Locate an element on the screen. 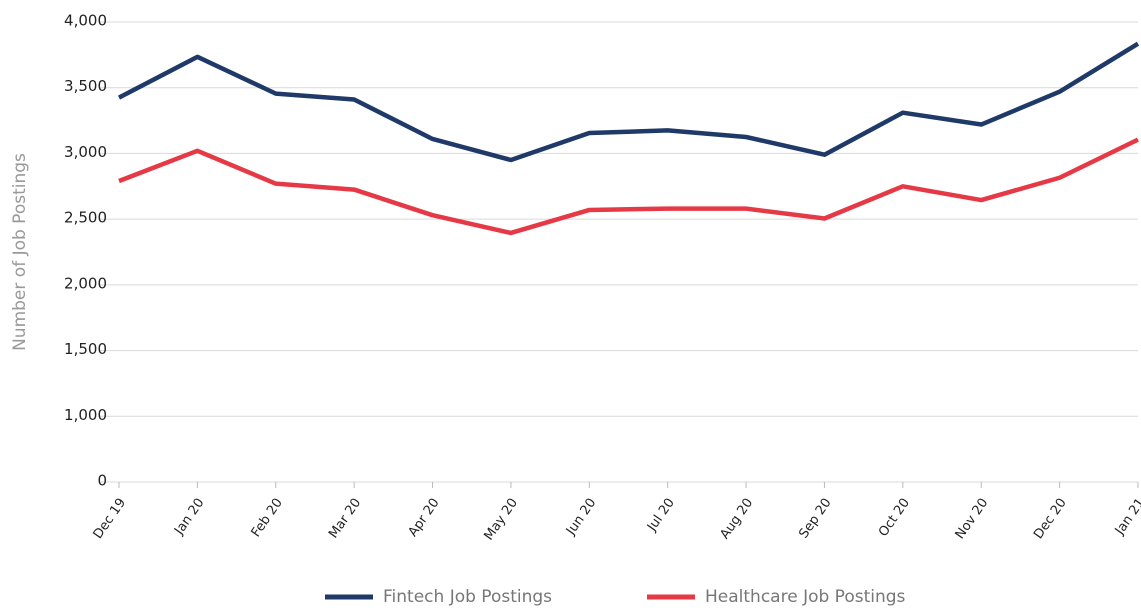 This screenshot has width=1141, height=612. y-tick-label: 4,000 is located at coordinates (85, 21).